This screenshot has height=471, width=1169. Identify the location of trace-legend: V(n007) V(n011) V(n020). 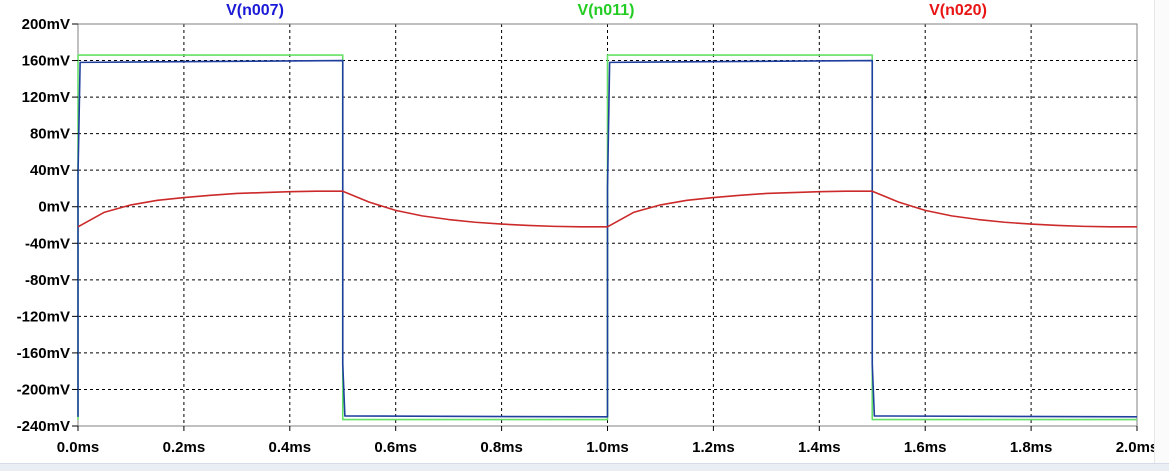
(606, 10).